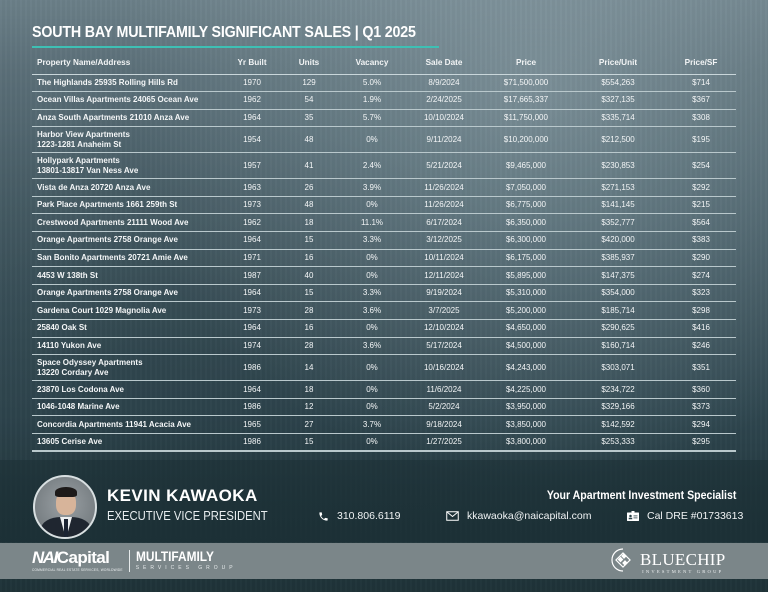 The width and height of the screenshot is (768, 592). Describe the element at coordinates (309, 100) in the screenshot. I see `units-cell: 54` at that location.